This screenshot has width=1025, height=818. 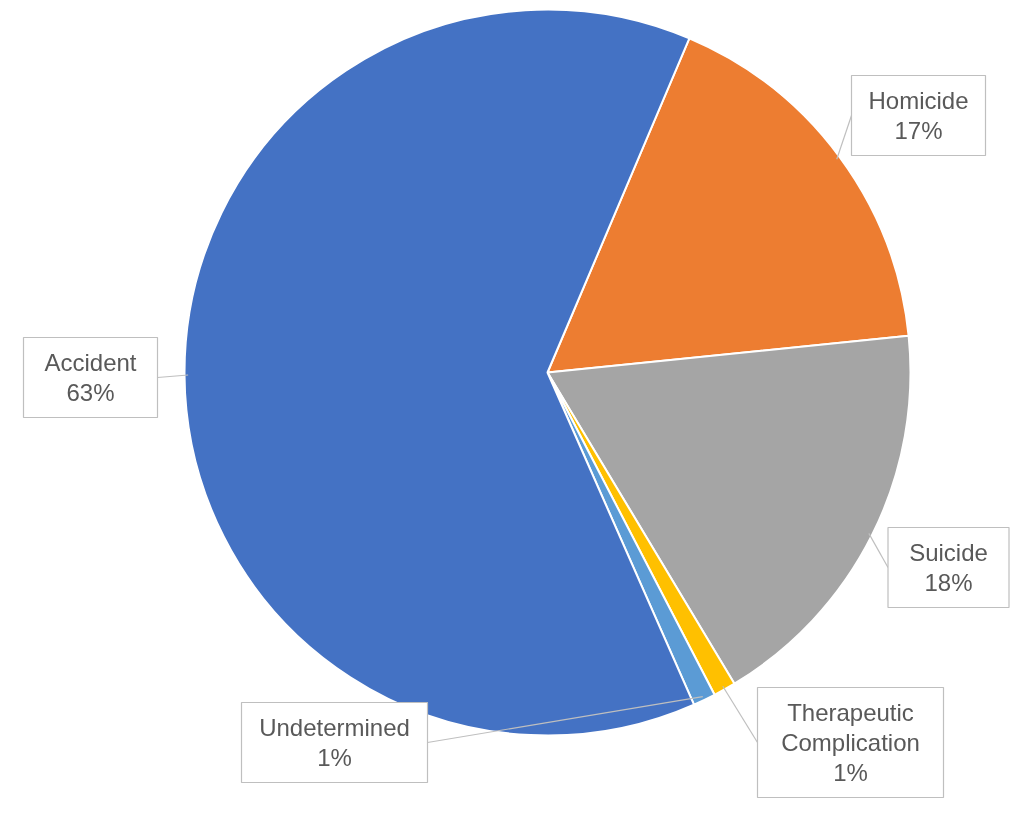 What do you see at coordinates (918, 100) in the screenshot?
I see `slice-label: Homicide` at bounding box center [918, 100].